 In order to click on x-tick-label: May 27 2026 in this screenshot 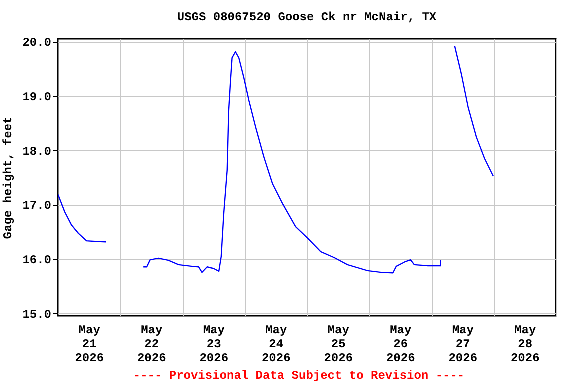, I will do `click(463, 345)`.